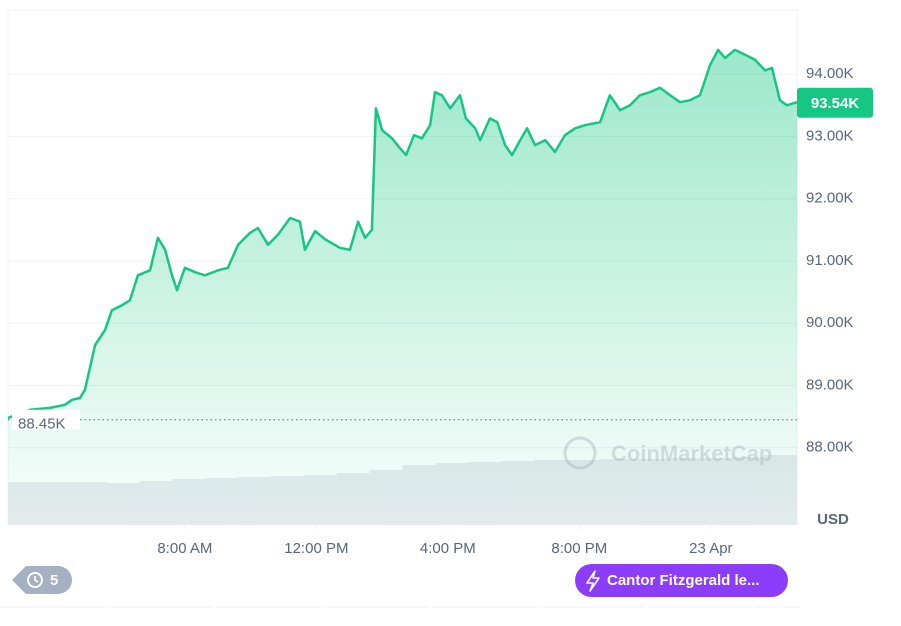 This screenshot has height=626, width=901. What do you see at coordinates (830, 447) in the screenshot?
I see `y-tick-label: 88.00K` at bounding box center [830, 447].